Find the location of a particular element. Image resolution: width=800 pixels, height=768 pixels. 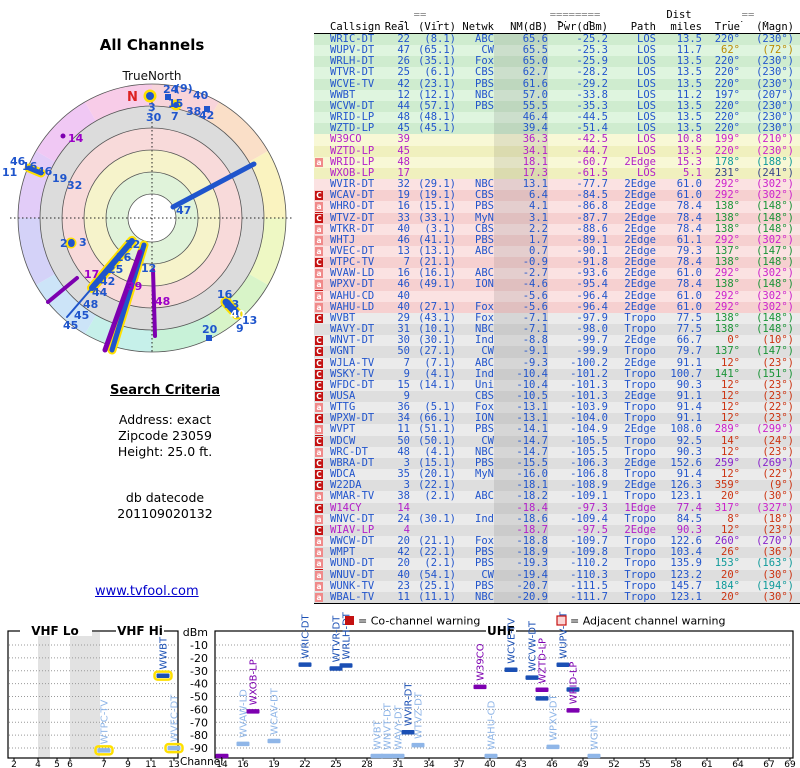

panel-border is located at coordinates (93, 694).